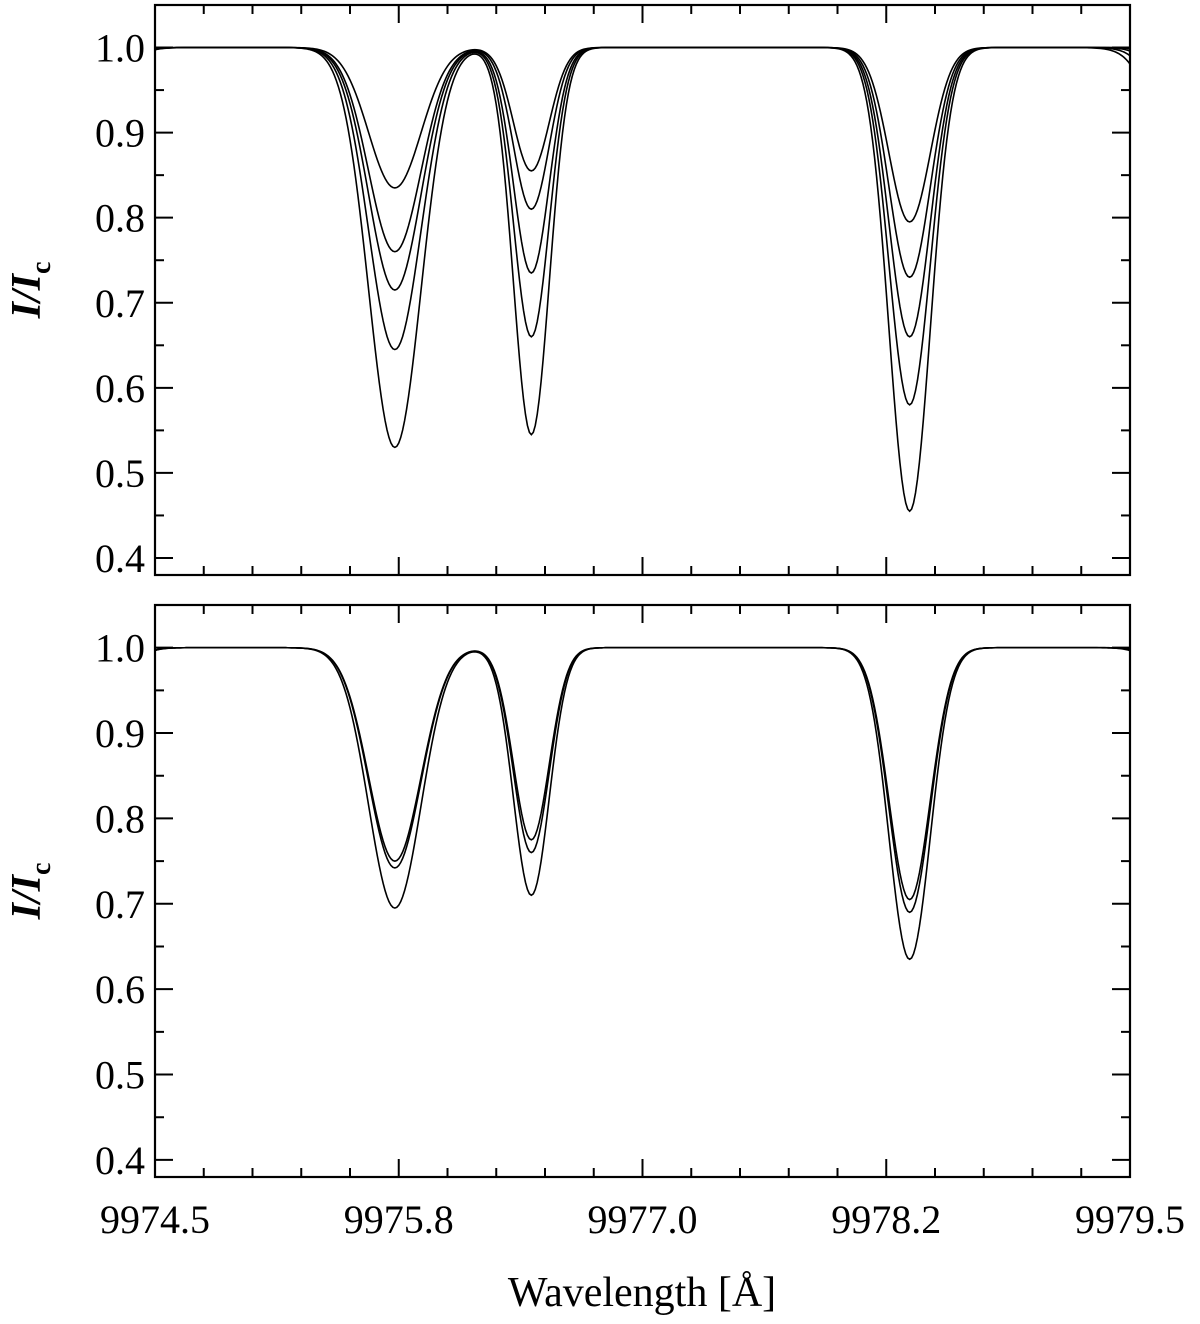 This screenshot has height=1324, width=1200. Describe the element at coordinates (1130, 1219) in the screenshot. I see `x-tick-label: 9979.5` at that location.